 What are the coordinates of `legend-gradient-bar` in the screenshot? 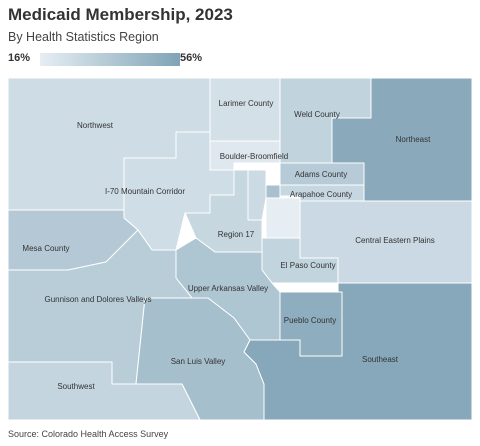 It's located at (110, 59).